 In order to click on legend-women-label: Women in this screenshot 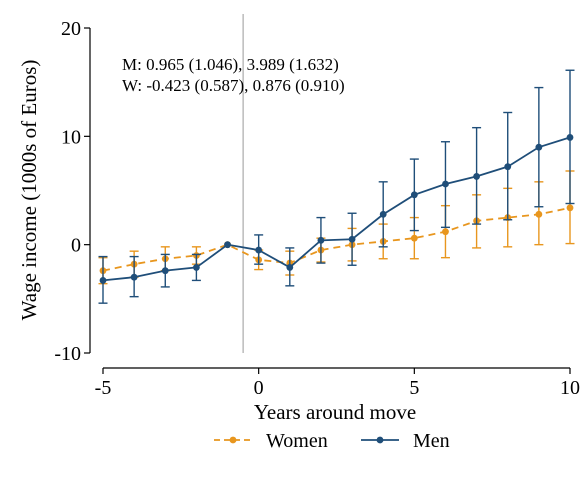, I will do `click(297, 441)`.